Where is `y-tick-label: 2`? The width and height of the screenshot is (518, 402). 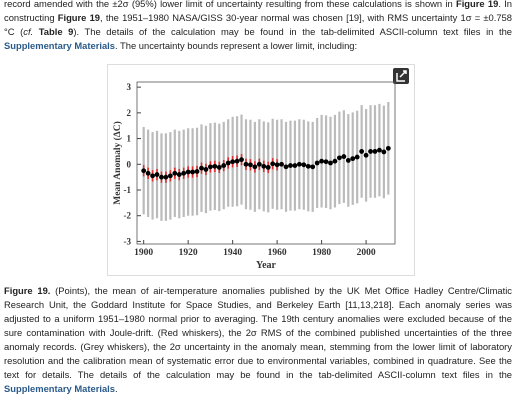 y-tick-label: 2 is located at coordinates (129, 113).